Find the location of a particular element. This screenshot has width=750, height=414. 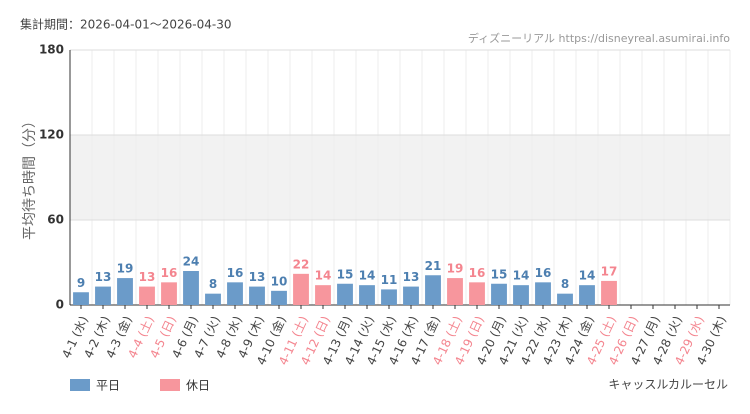

legend-label: 平日 is located at coordinates (108, 386).